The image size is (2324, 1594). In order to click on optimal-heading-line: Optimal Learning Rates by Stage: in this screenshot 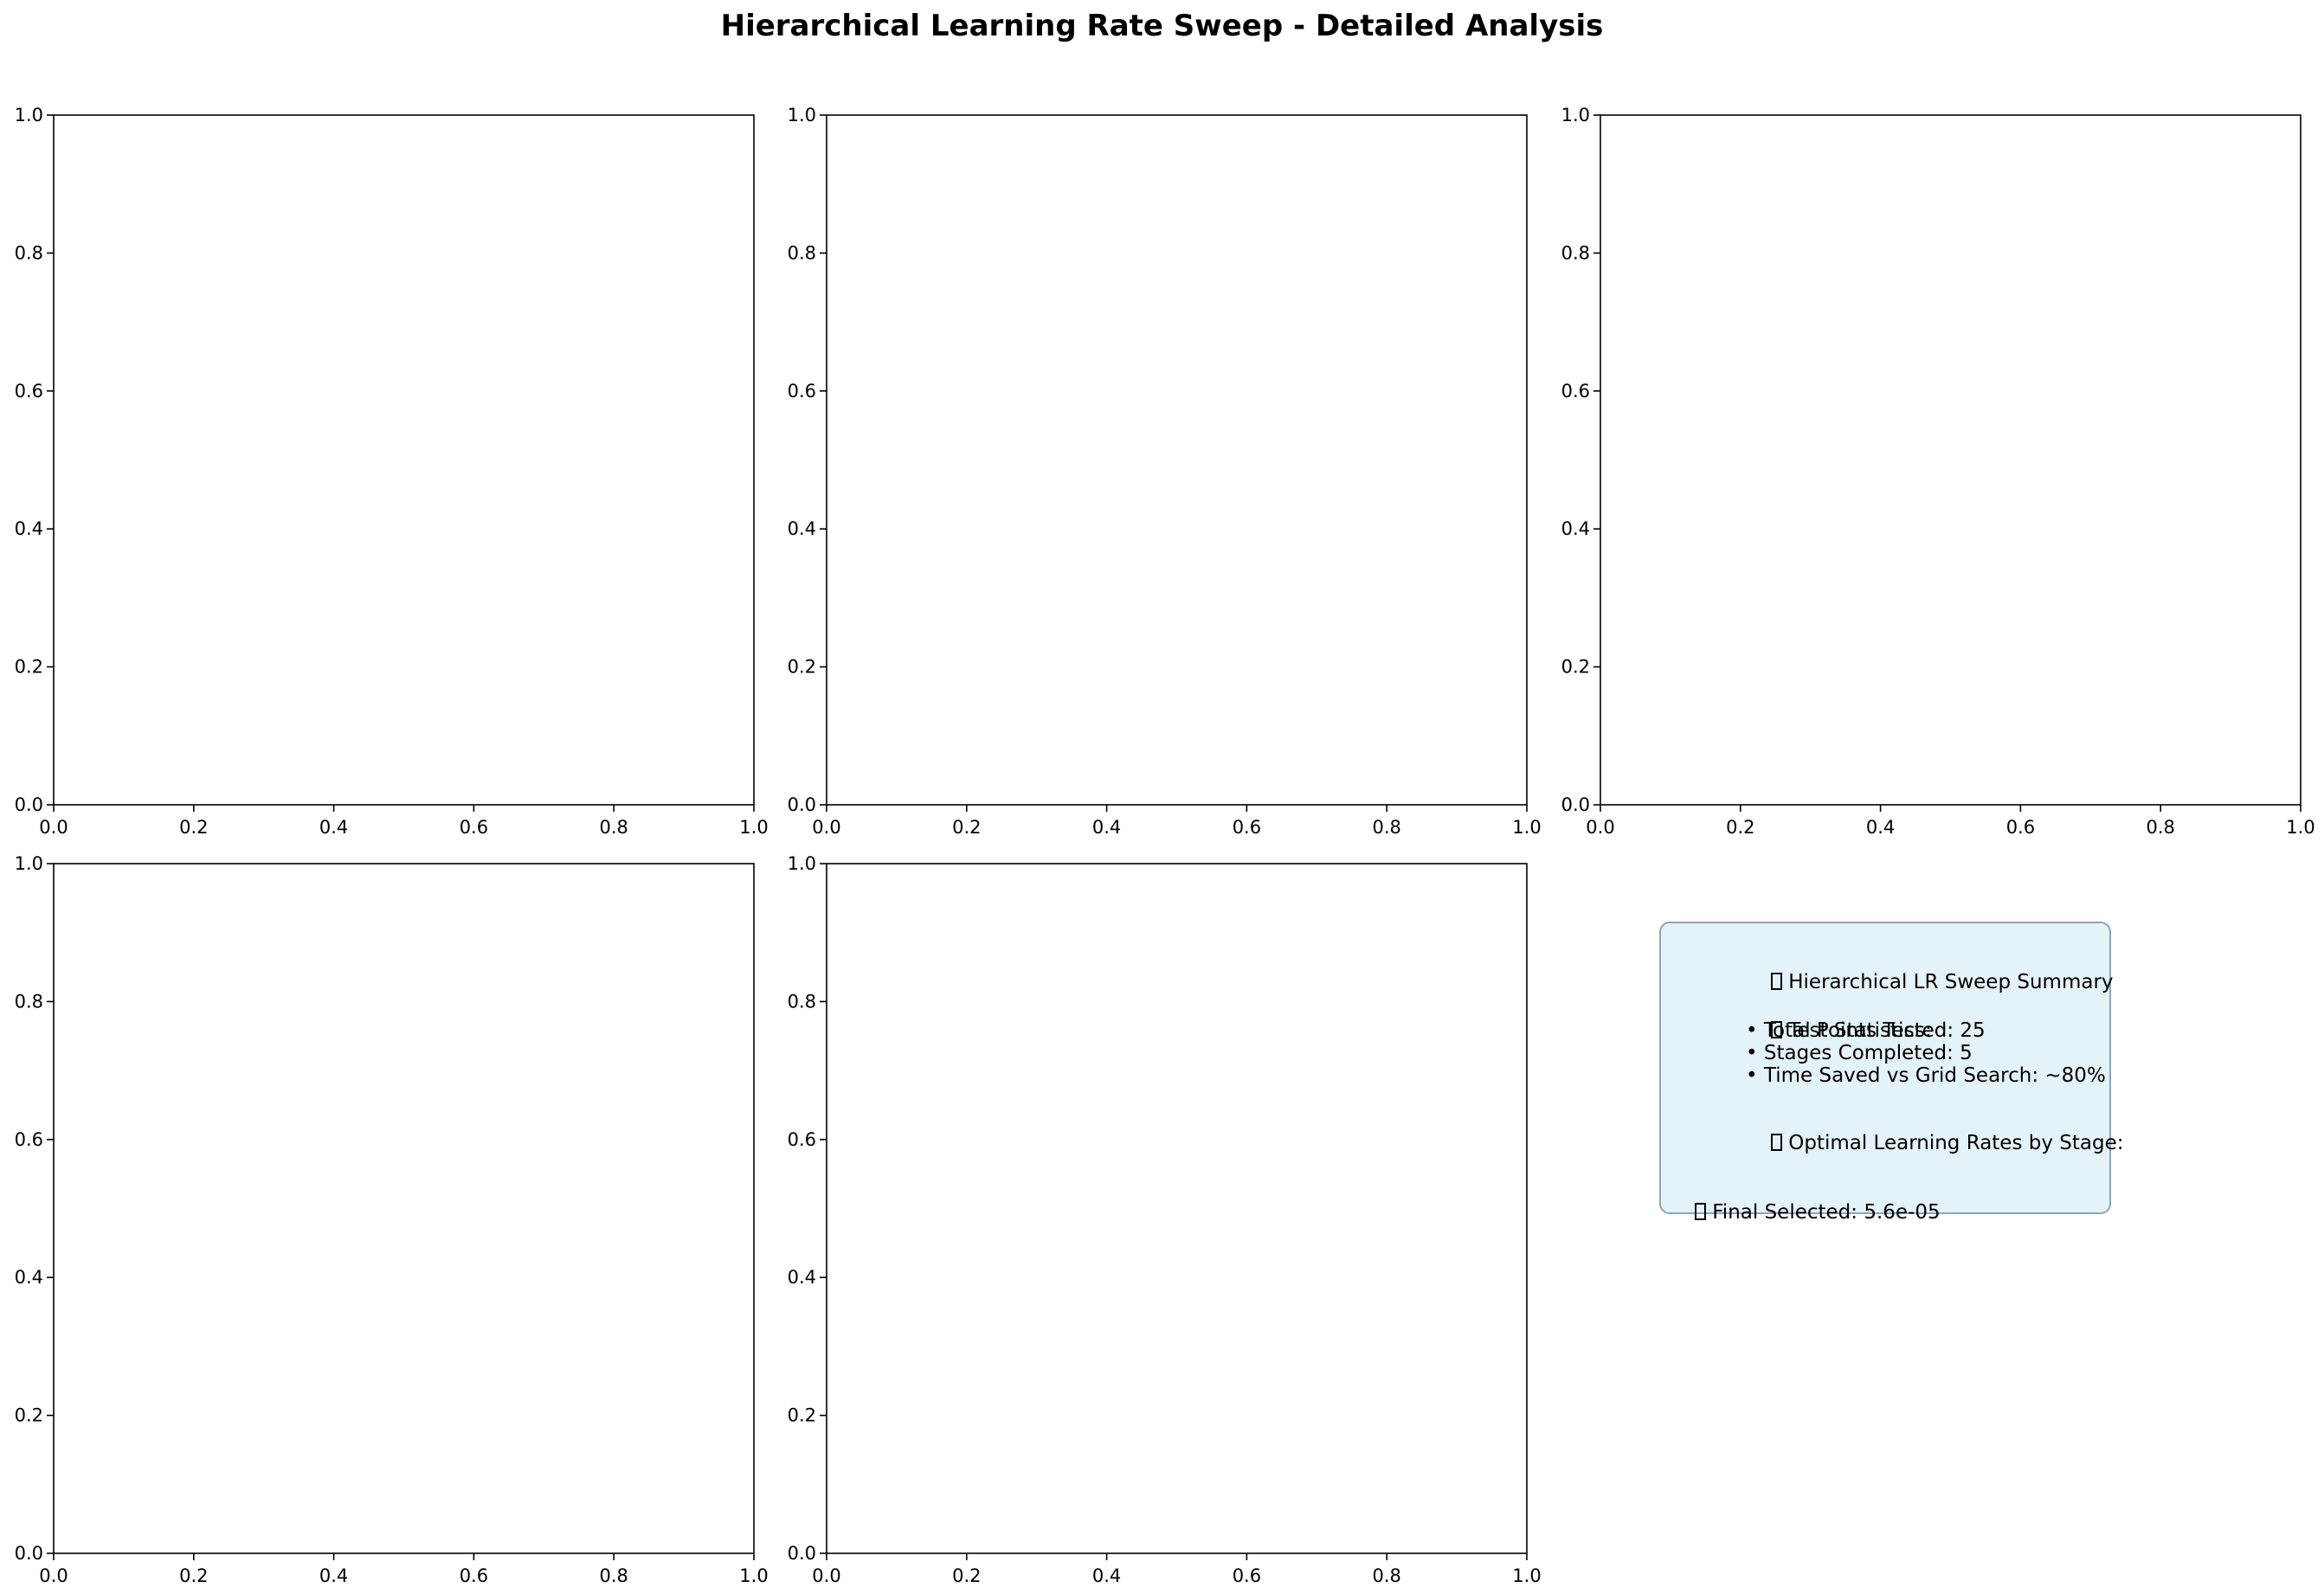, I will do `click(1935, 1143)`.